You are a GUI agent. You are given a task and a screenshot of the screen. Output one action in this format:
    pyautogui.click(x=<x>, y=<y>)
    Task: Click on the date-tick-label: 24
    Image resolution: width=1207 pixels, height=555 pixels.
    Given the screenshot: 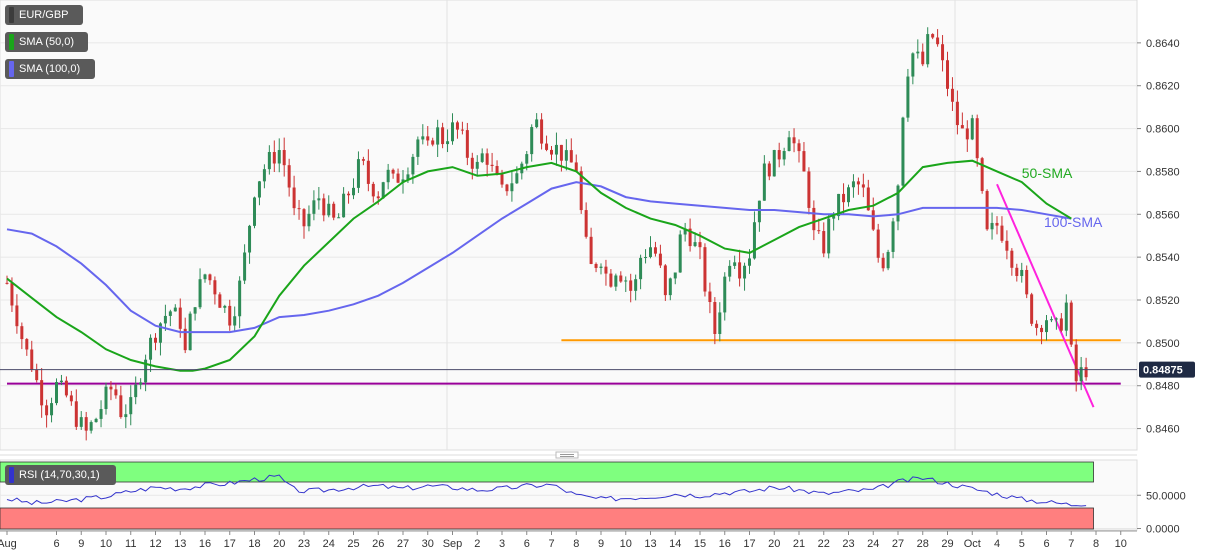 What is the action you would take?
    pyautogui.click(x=873, y=544)
    